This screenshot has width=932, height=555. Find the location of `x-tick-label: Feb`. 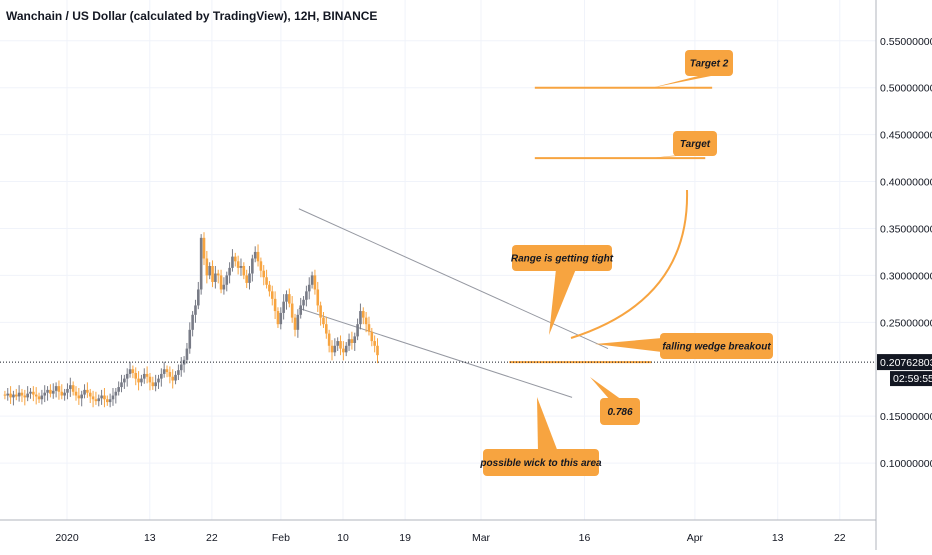

x-tick-label: Feb is located at coordinates (281, 538).